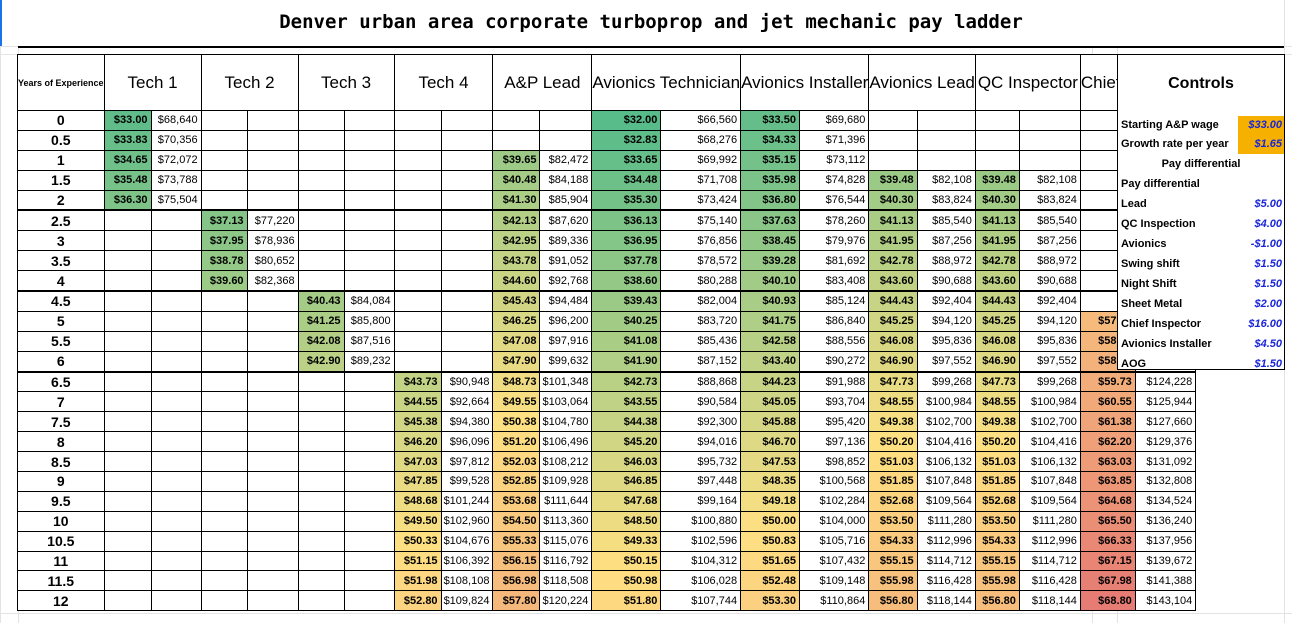 The height and width of the screenshot is (623, 1292). I want to click on annual-pay-cell: $75,140, so click(701, 220).